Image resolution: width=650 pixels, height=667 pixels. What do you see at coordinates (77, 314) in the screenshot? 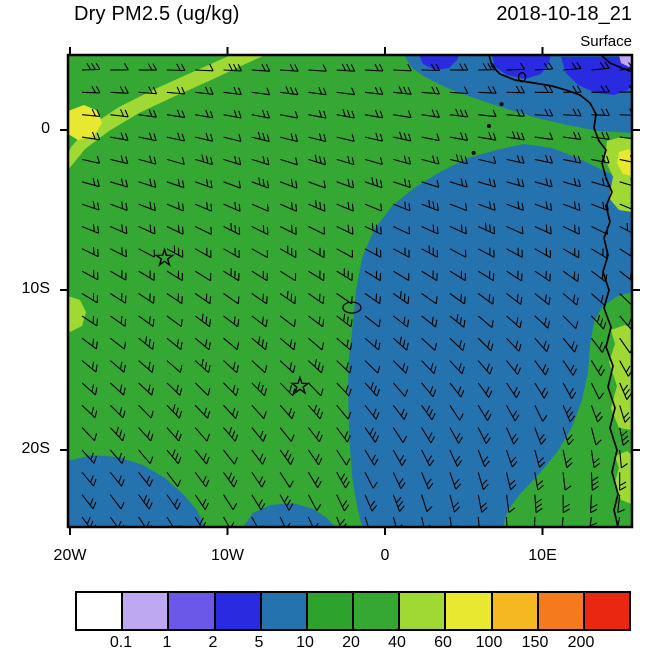
I see `field-region-elevated-patch-west-mid` at bounding box center [77, 314].